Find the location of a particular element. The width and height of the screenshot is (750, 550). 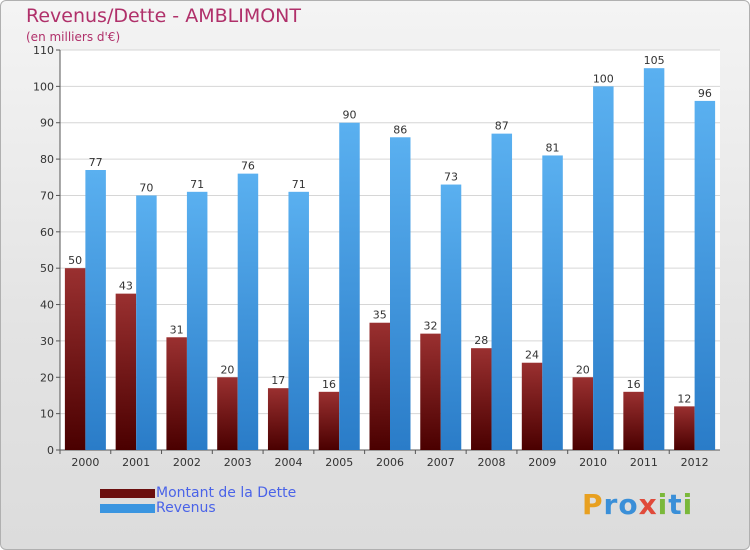

y-tick-label: 100 is located at coordinates (43, 86).